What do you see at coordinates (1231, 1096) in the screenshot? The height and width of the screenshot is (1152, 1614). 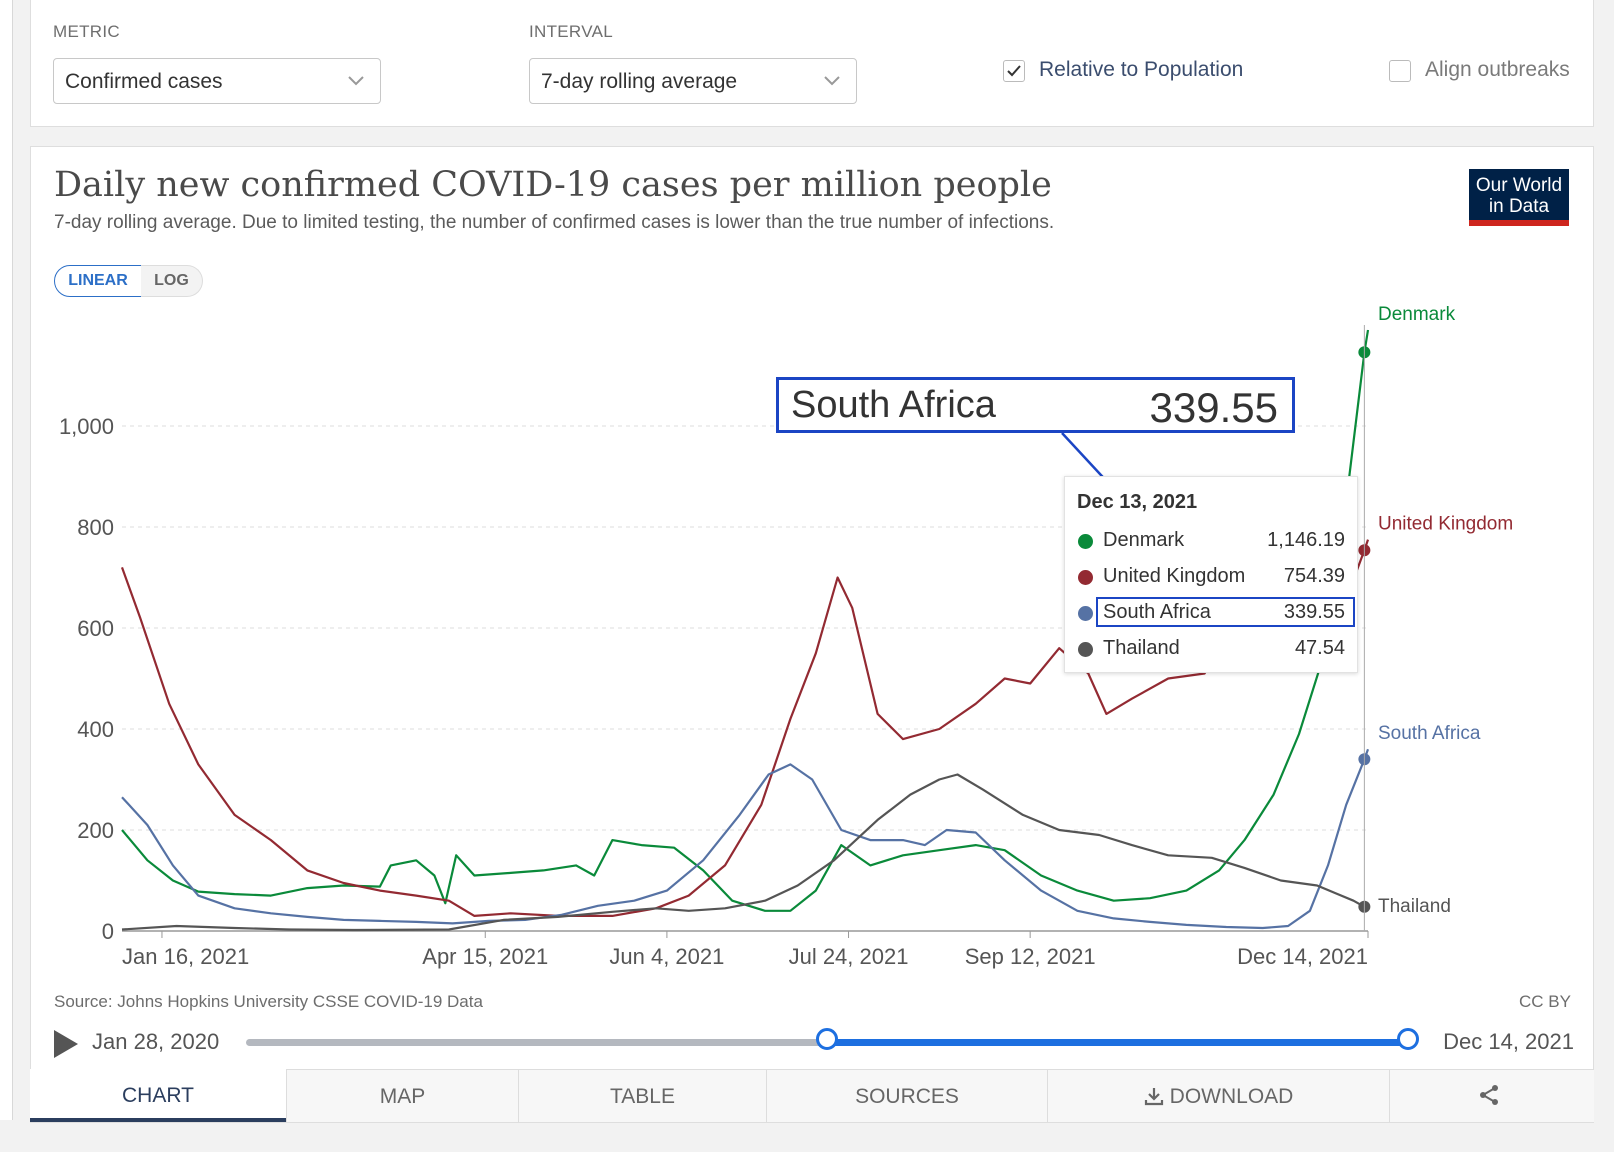 I see `download-label: DOWNLOAD` at bounding box center [1231, 1096].